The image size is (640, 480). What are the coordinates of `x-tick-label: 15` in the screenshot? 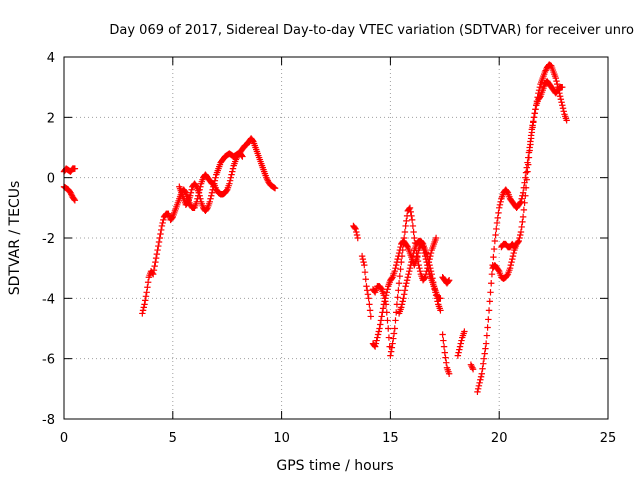 It's located at (390, 438).